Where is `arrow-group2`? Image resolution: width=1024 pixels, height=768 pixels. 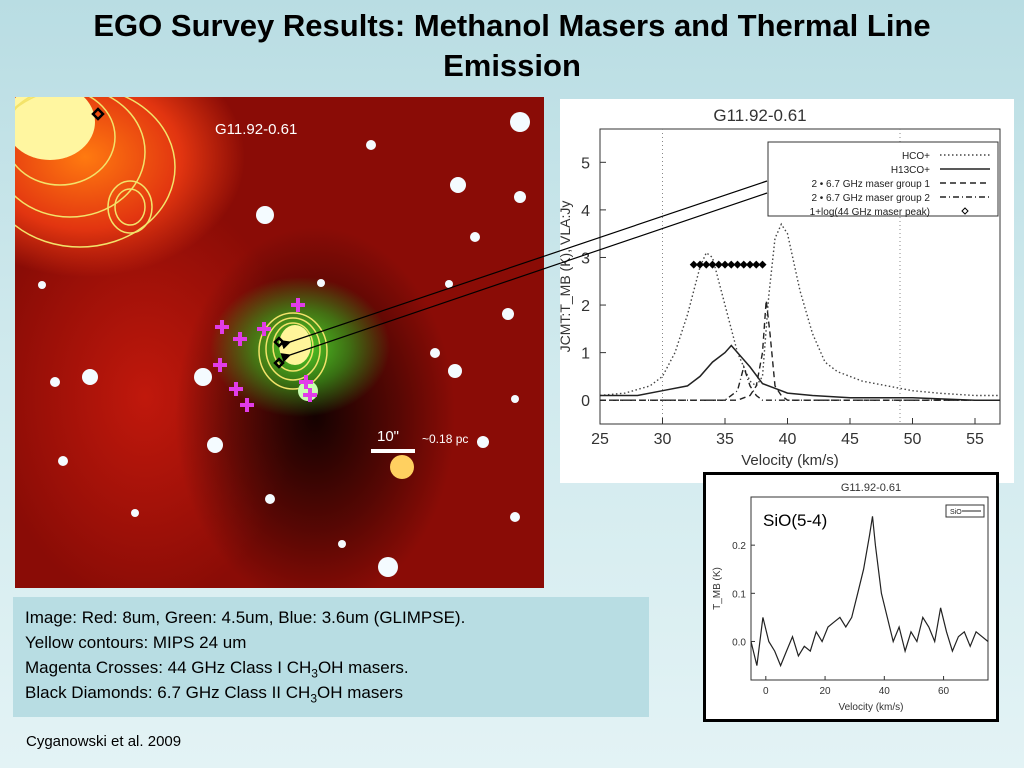
arrow-group2 is located at coordinates (524, 277).